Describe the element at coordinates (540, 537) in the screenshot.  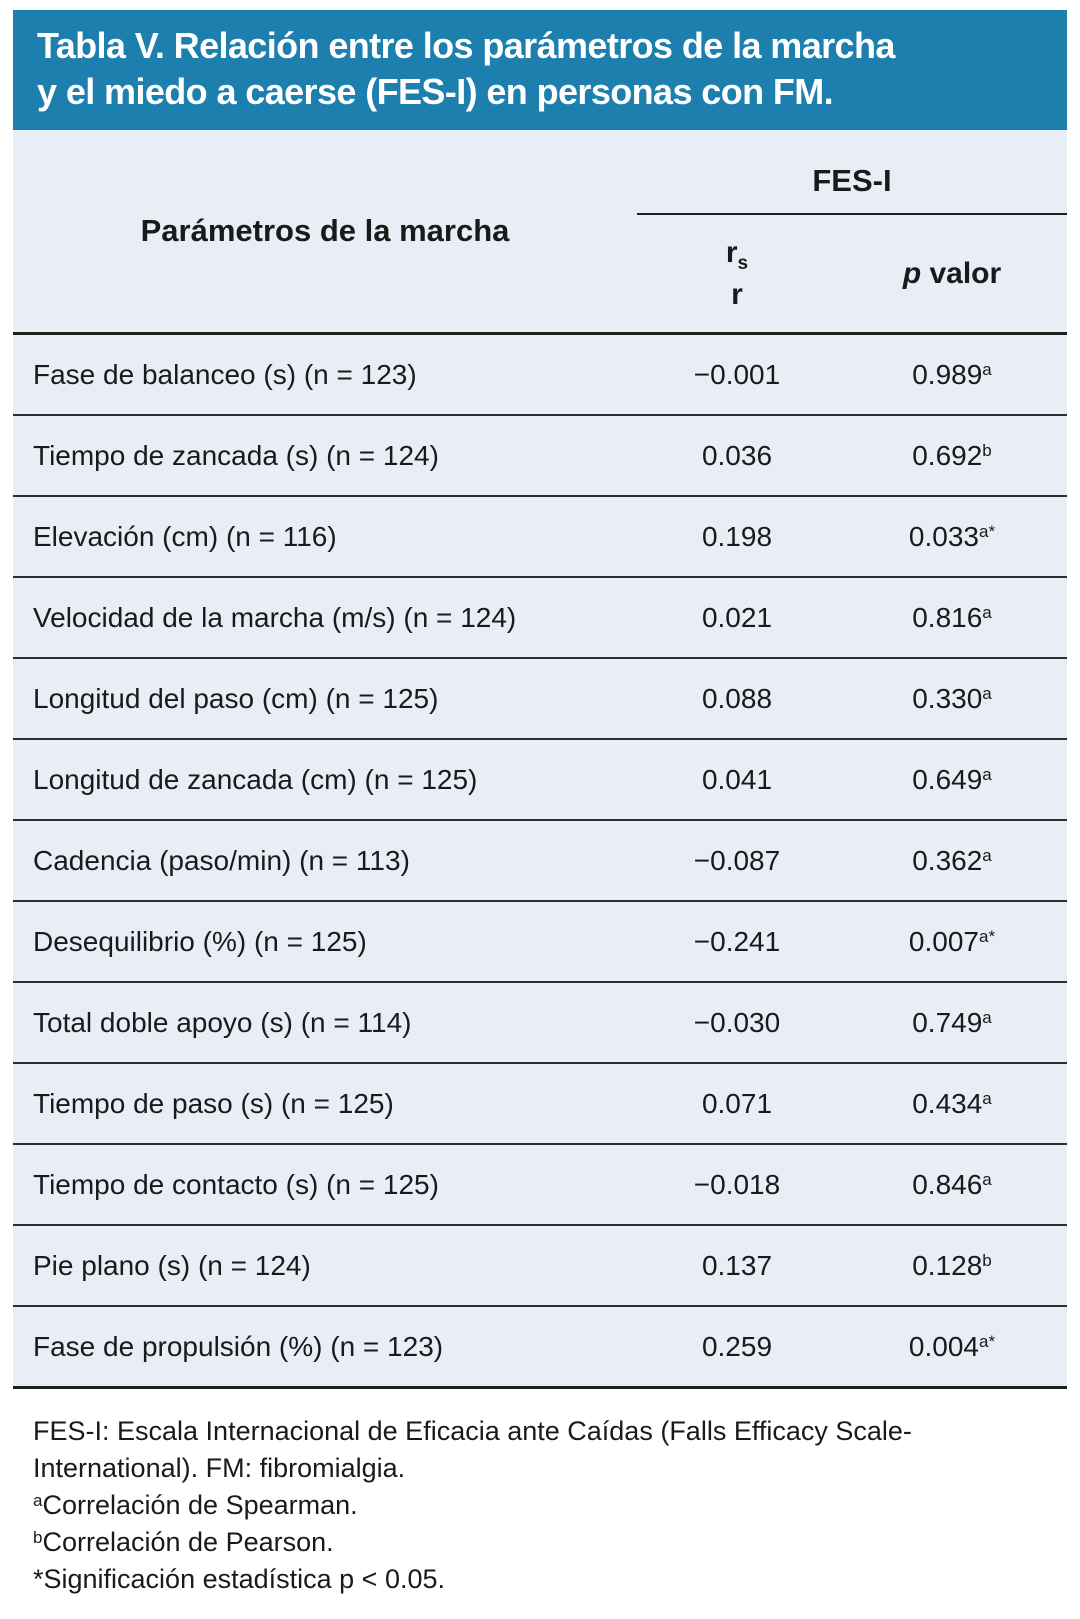
I see `table-row: Elevación (cm) (n = 116) 0.198 0.033a*` at that location.